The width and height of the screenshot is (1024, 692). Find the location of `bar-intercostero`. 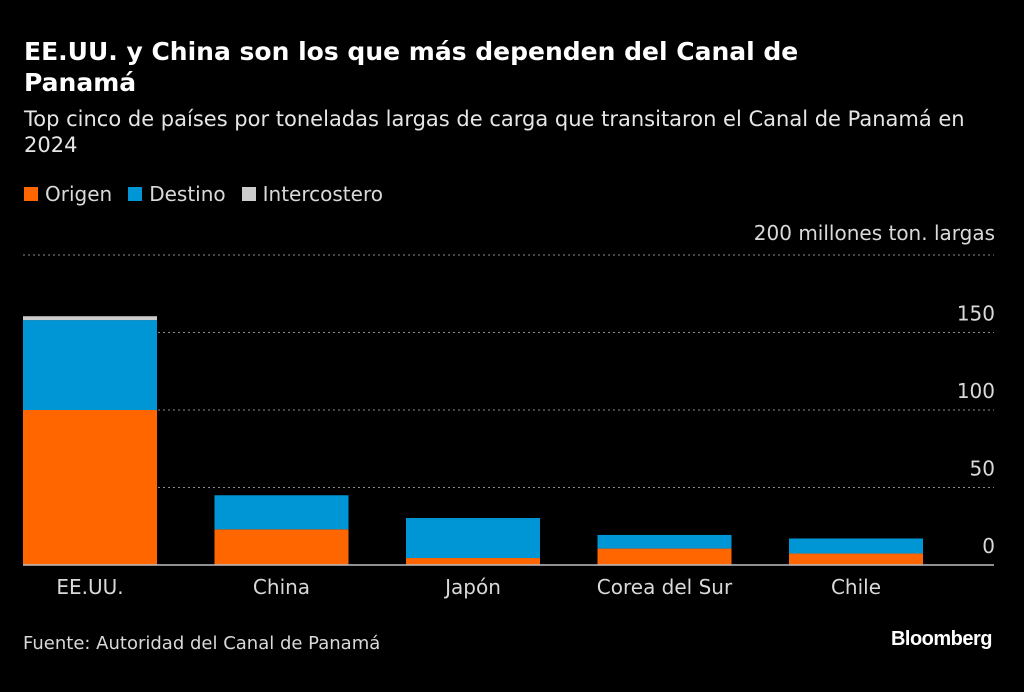

bar-intercostero is located at coordinates (90, 318).